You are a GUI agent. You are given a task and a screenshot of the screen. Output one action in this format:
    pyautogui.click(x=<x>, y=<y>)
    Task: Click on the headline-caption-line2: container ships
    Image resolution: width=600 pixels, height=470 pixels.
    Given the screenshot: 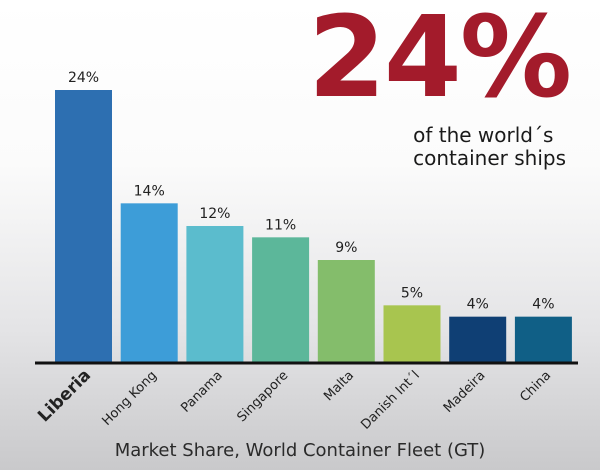 What is the action you would take?
    pyautogui.click(x=489, y=158)
    